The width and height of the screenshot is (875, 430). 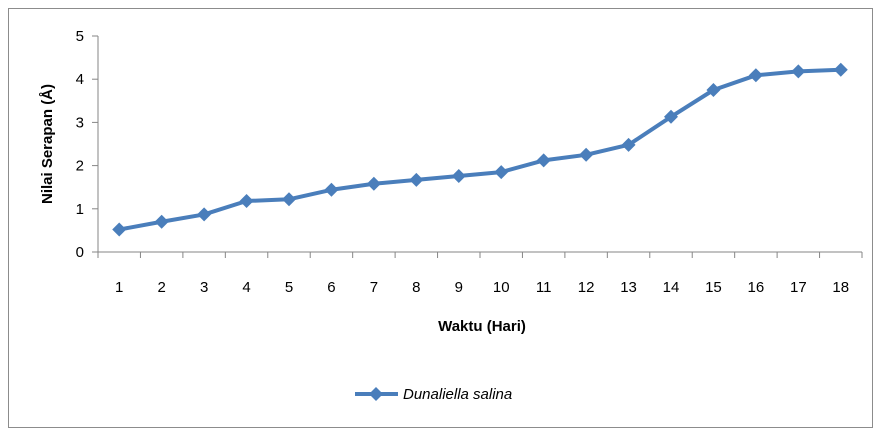 I want to click on legend-marker-sample, so click(x=376, y=394).